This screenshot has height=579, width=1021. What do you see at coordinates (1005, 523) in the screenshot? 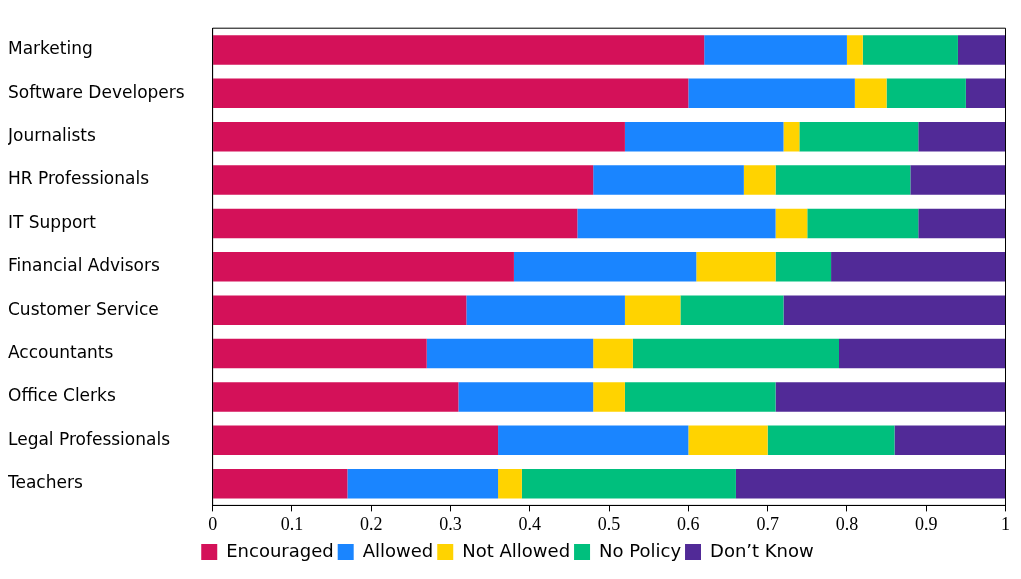
I see `x-tick-label: 1` at bounding box center [1005, 523].